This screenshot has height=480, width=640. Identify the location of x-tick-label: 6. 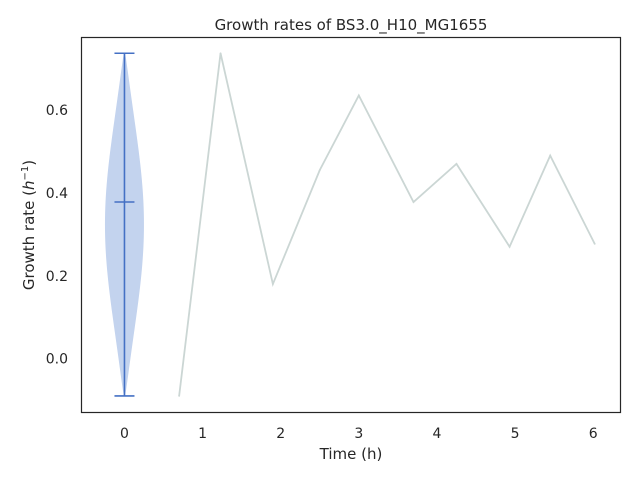
(593, 434).